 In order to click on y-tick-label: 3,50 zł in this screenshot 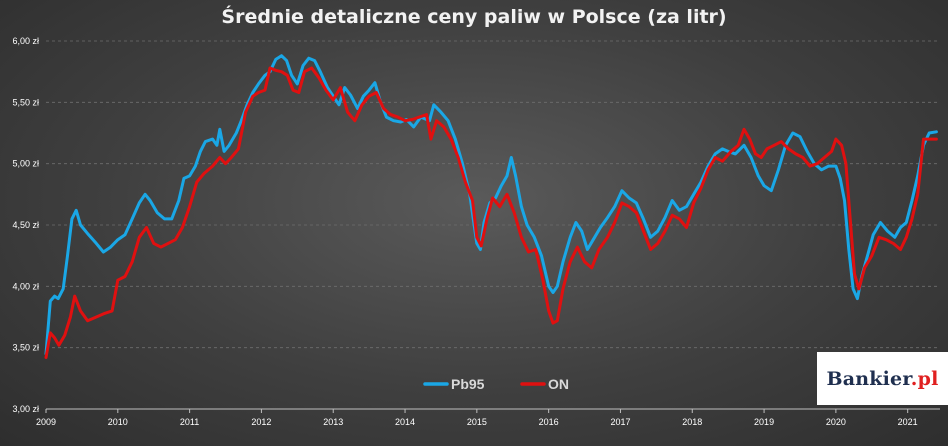, I will do `click(25, 348)`.